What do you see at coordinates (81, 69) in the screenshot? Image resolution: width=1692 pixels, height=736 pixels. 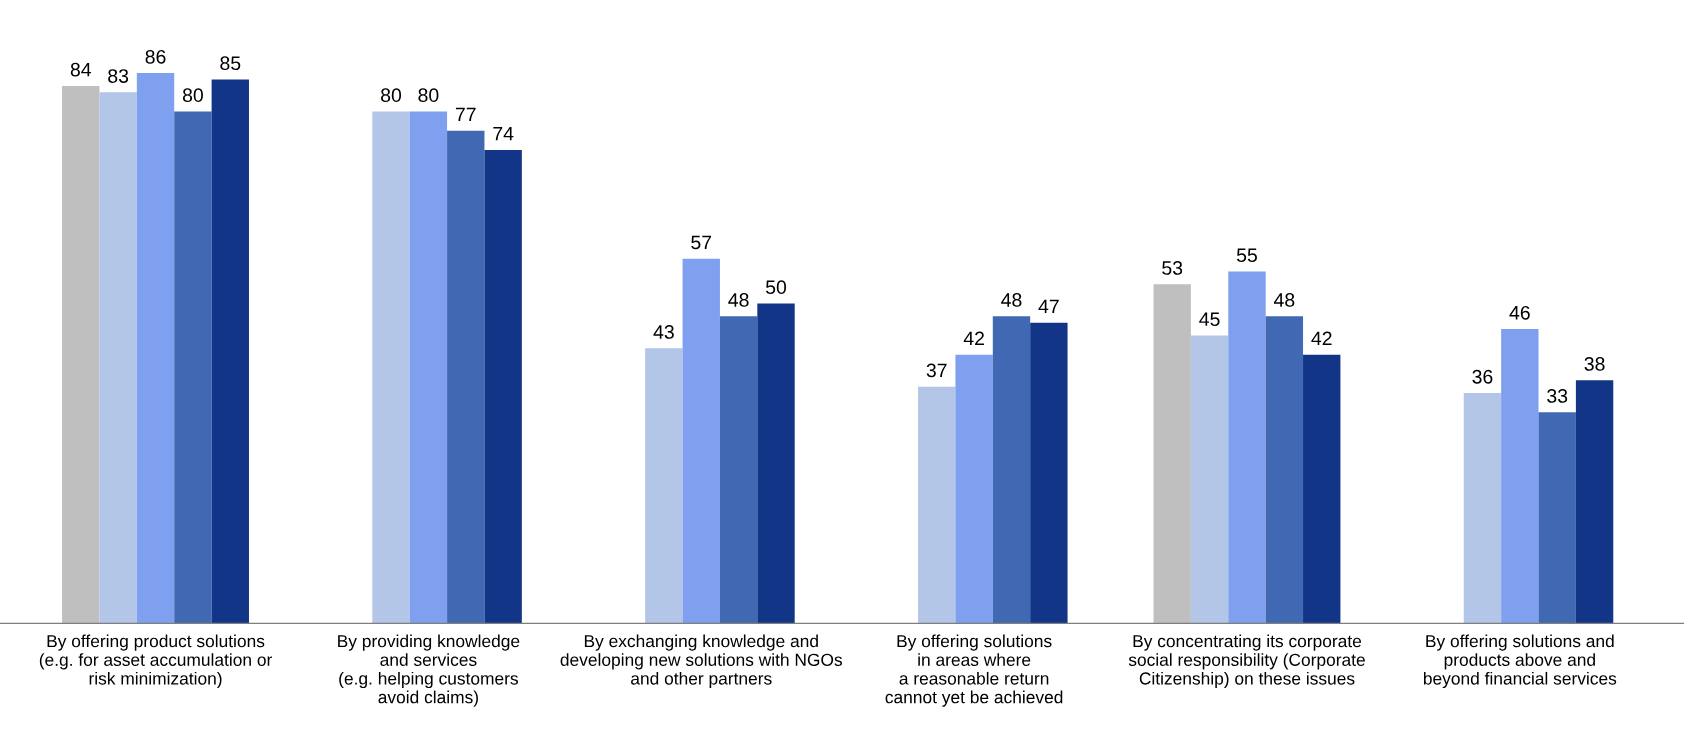 I see `data-label: 84` at bounding box center [81, 69].